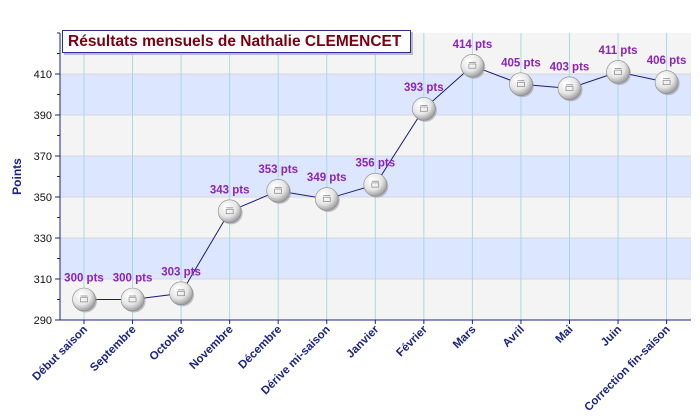 The height and width of the screenshot is (420, 700). I want to click on y-axis-title: Points, so click(17, 176).